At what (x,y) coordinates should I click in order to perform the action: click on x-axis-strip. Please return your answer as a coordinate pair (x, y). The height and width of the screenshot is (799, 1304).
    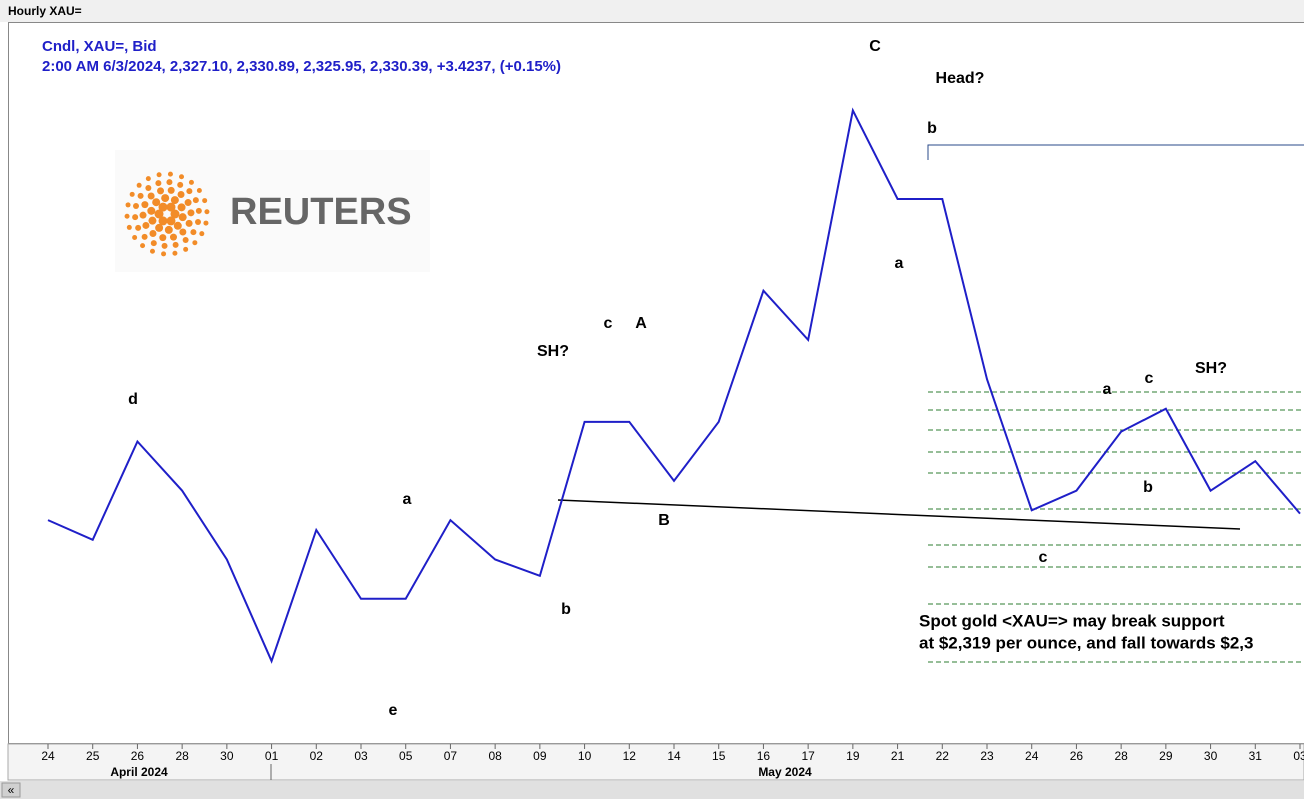
    Looking at the image, I should click on (655, 762).